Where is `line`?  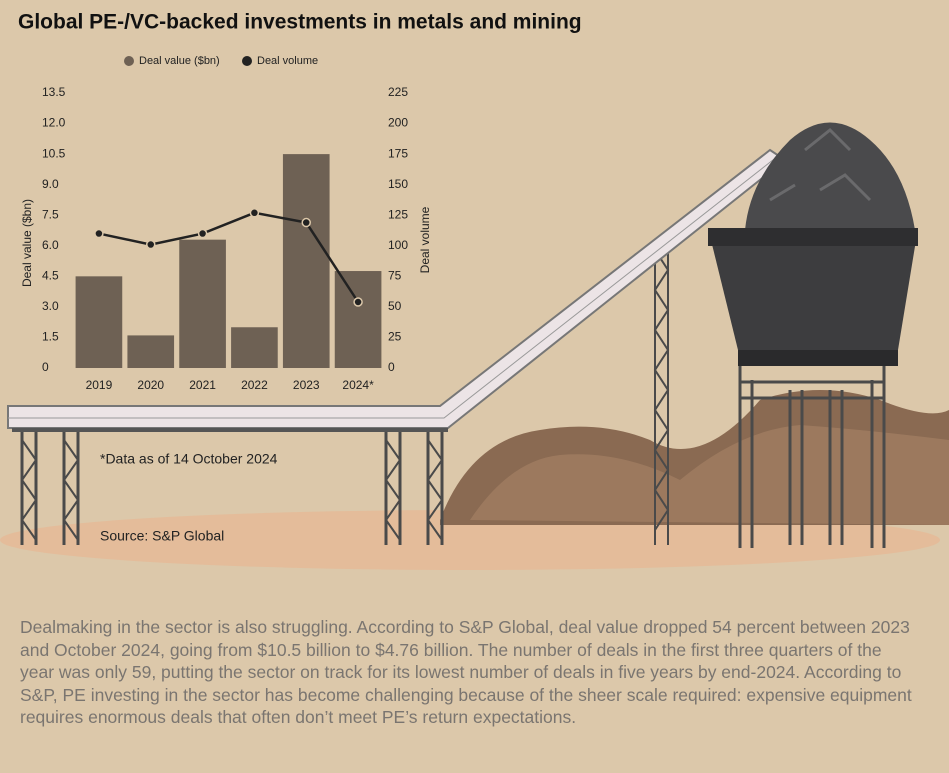 line is located at coordinates (229, 257).